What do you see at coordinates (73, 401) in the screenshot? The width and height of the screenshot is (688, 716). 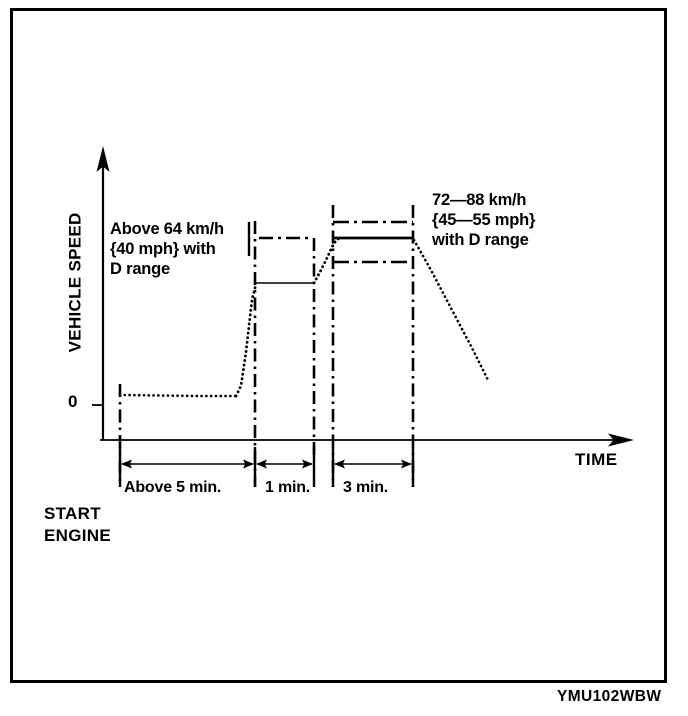 I see `y-axis-zero-label: 0` at bounding box center [73, 401].